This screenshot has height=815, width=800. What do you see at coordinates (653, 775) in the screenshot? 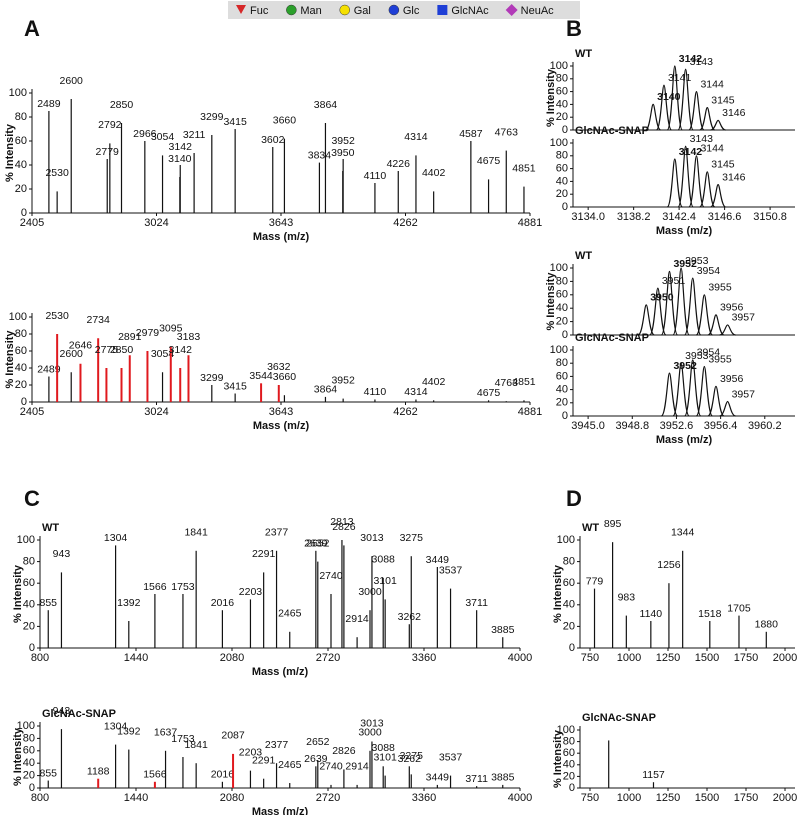
I see `peak-label: 1157` at bounding box center [653, 775].